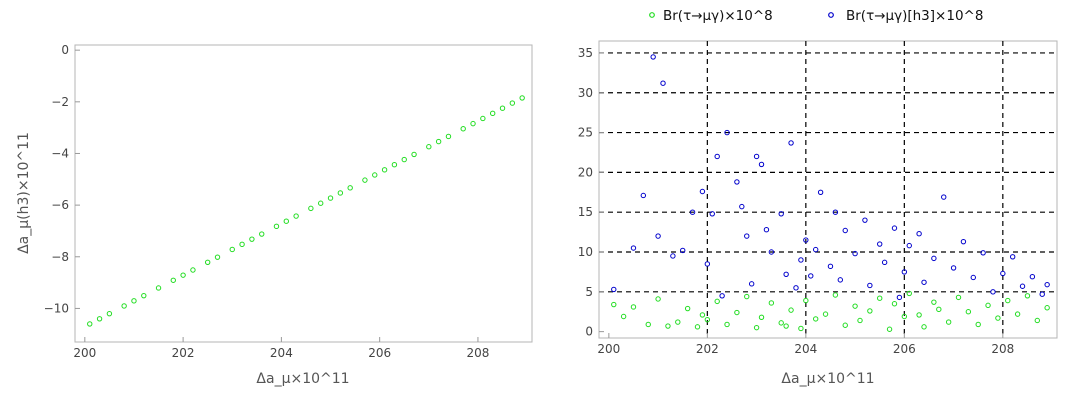 The height and width of the screenshot is (398, 1068). Describe the element at coordinates (827, 379) in the screenshot. I see `right-x-axis-label: Δa_μ×10^11` at that location.